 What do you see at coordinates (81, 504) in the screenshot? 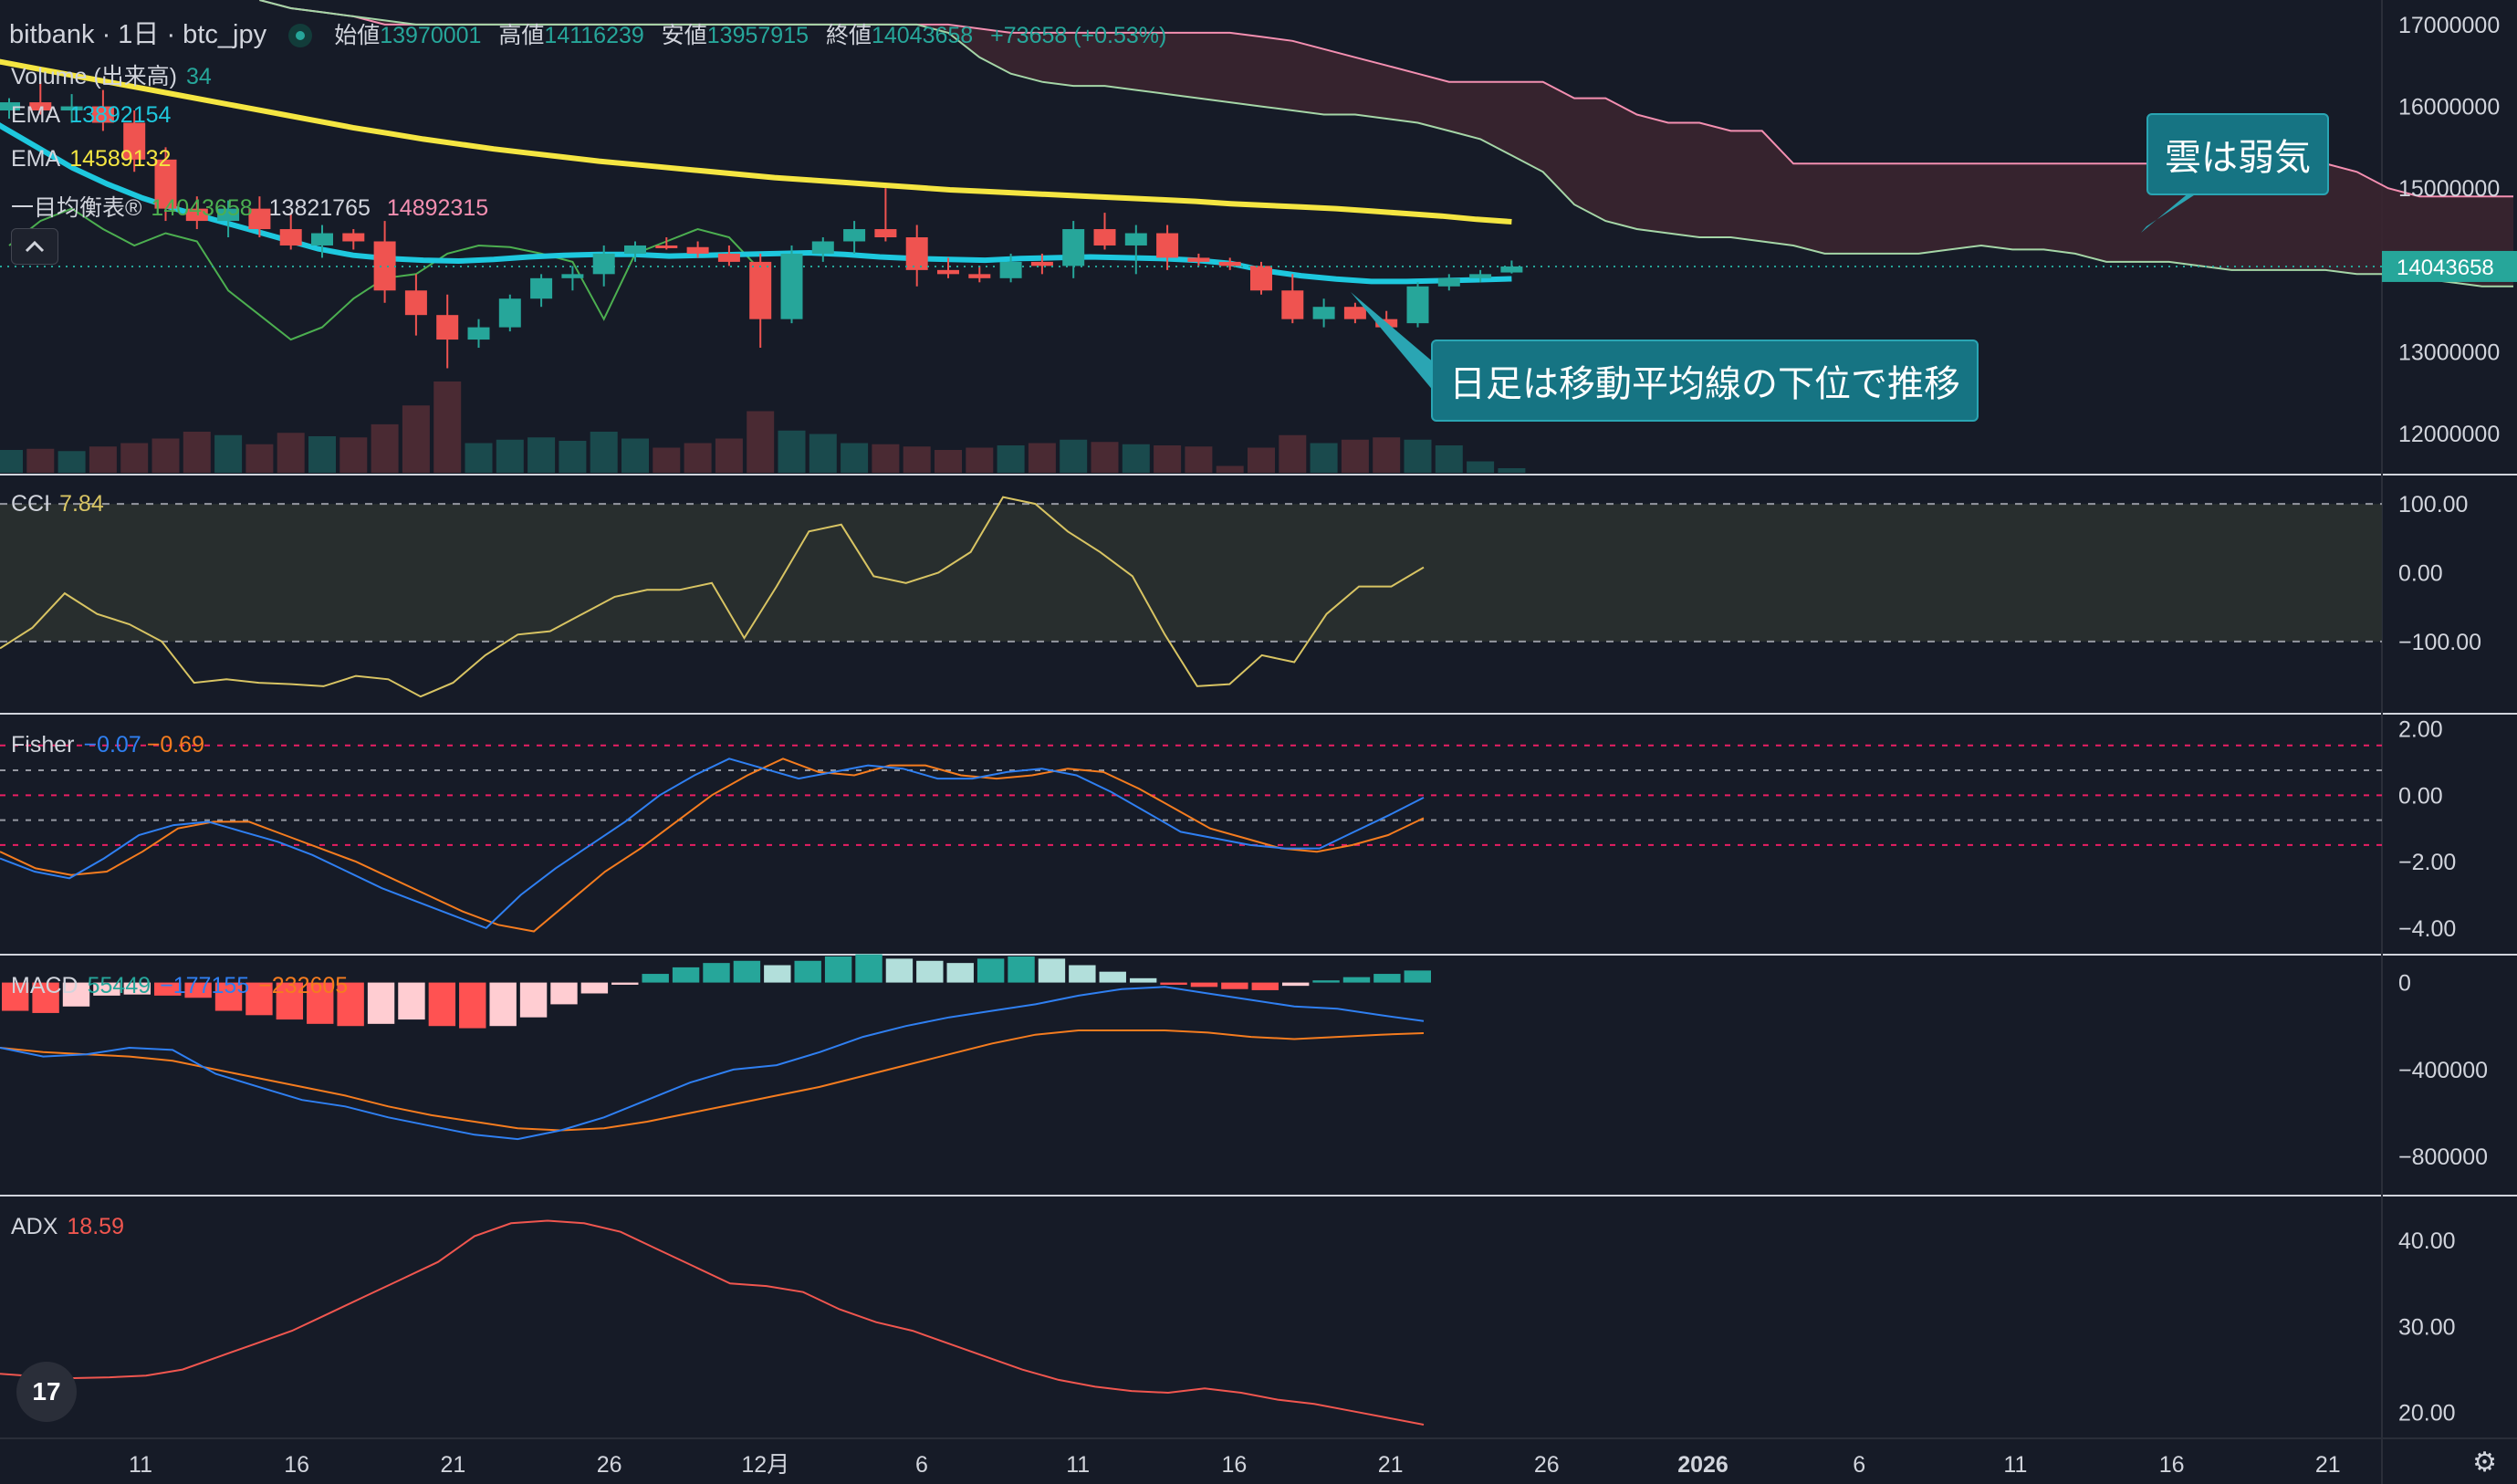
I see `cci-value: 7.84` at bounding box center [81, 504].